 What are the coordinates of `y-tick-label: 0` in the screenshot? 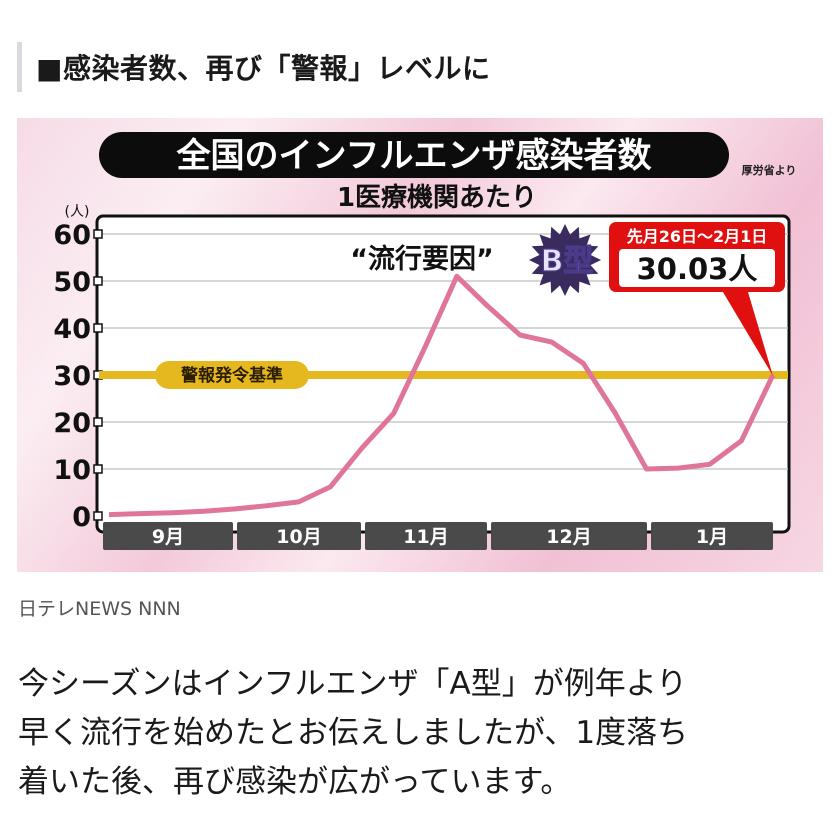 It's located at (81, 517).